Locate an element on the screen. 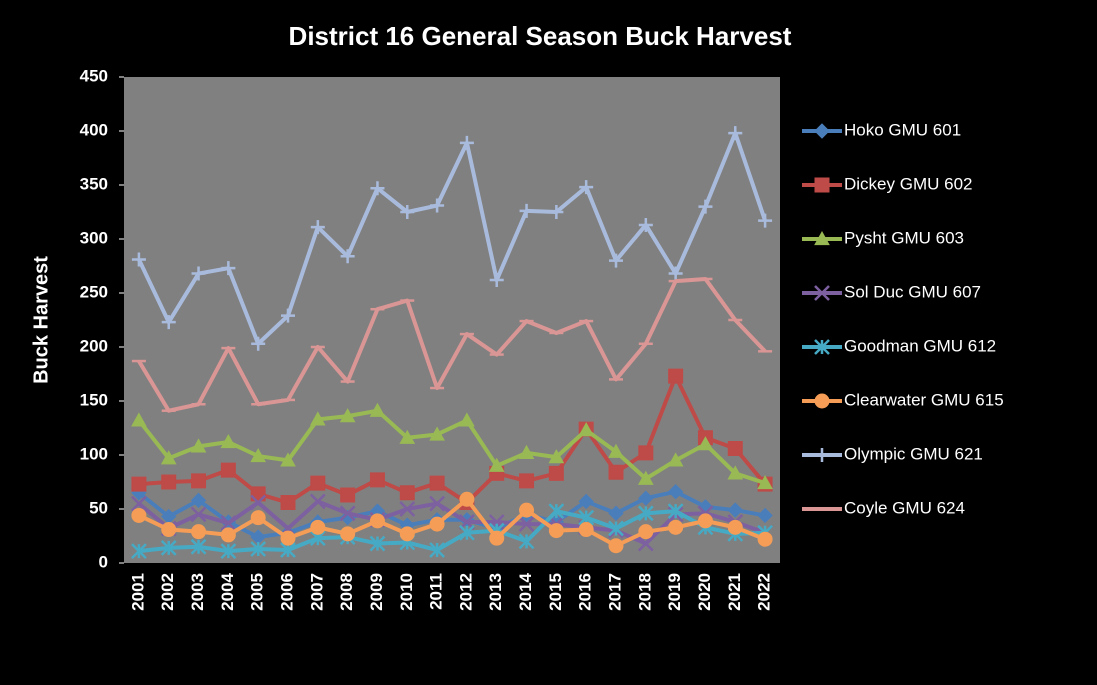 The height and width of the screenshot is (685, 1097). legend-label: Dickey GMU 602 is located at coordinates (908, 183).